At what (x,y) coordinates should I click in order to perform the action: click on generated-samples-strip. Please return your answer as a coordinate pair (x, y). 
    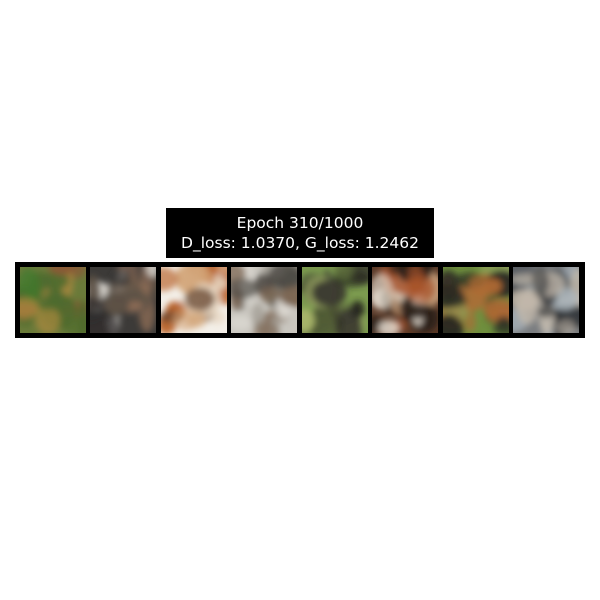
    Looking at the image, I should click on (300, 300).